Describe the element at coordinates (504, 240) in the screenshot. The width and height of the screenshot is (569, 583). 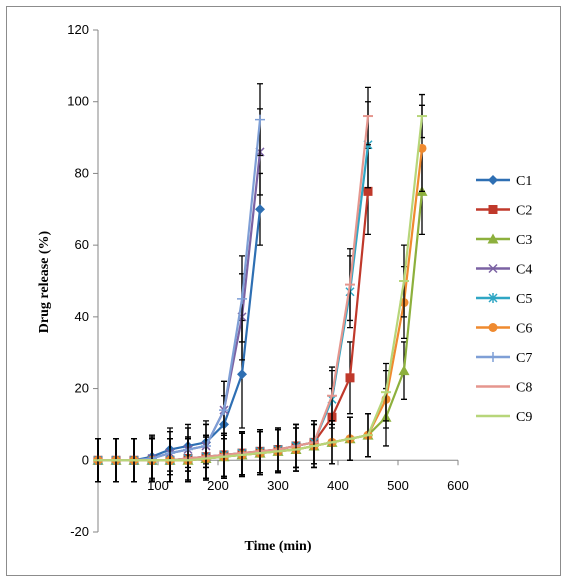
I see `legend-item-c3: C3` at that location.